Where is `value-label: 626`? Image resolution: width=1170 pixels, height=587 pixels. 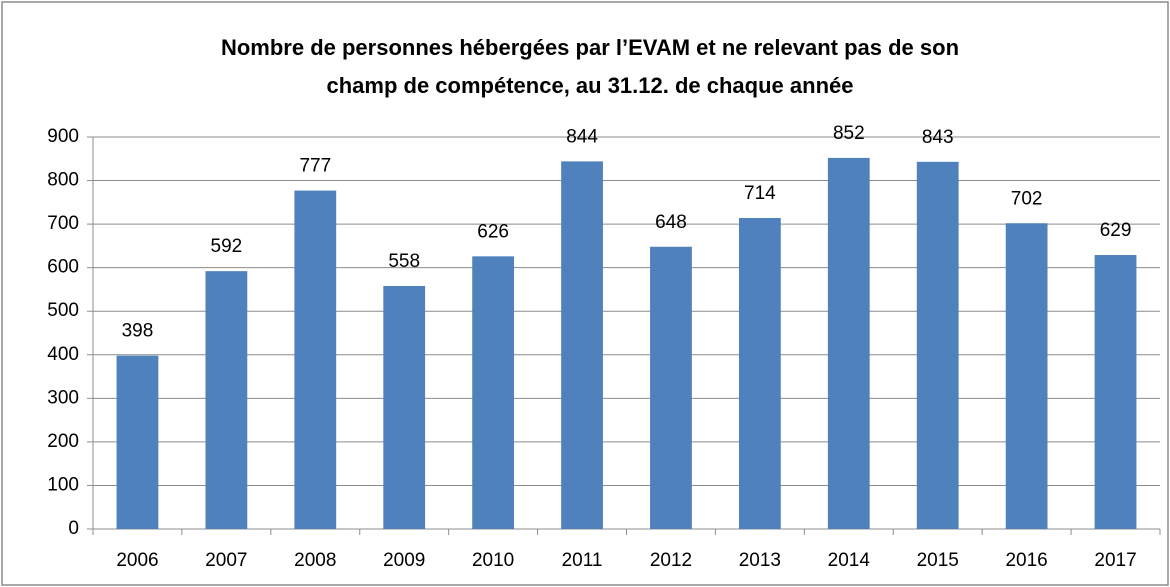 value-label: 626 is located at coordinates (493, 231).